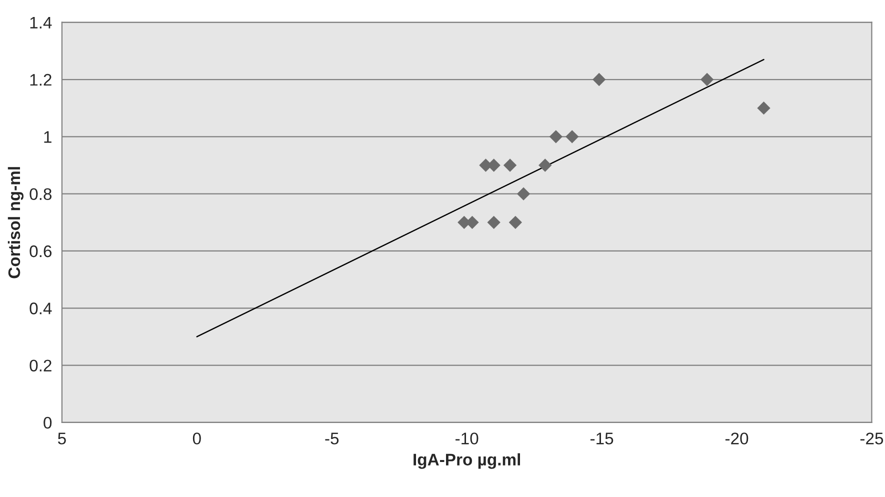 Image resolution: width=885 pixels, height=497 pixels. Describe the element at coordinates (41, 308) in the screenshot. I see `y-tick-label: 0.4` at that location.